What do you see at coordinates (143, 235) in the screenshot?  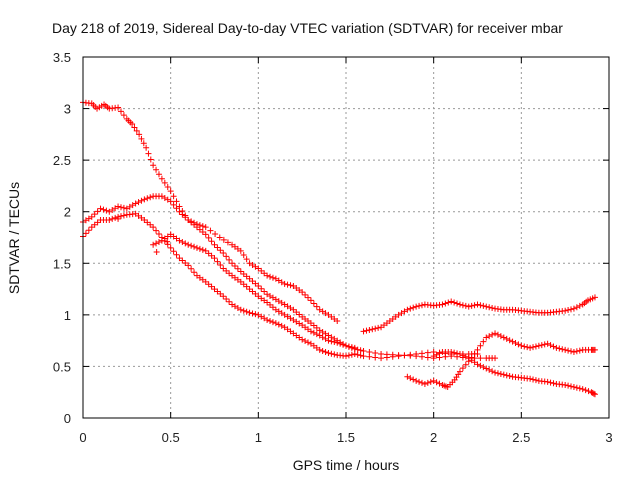 I see `series-outliers` at bounding box center [143, 235].